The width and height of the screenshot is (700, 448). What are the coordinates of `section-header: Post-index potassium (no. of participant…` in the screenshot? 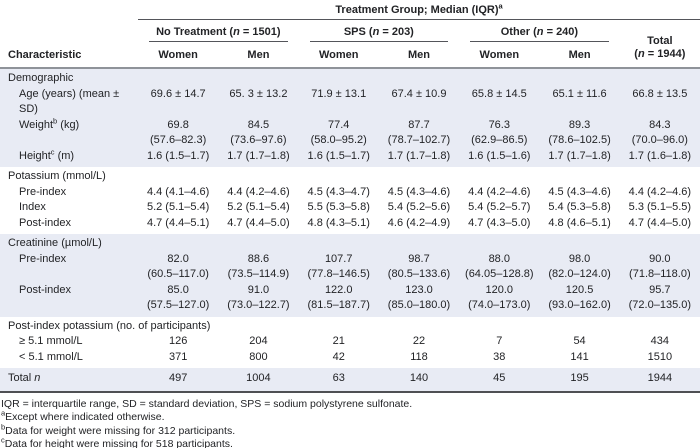 It's located at (109, 325).